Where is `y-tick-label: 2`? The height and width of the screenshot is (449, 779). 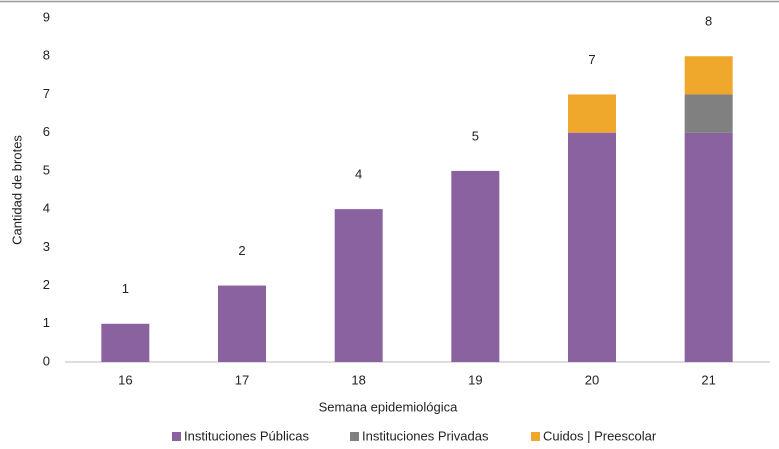 y-tick-label: 2 is located at coordinates (46, 284).